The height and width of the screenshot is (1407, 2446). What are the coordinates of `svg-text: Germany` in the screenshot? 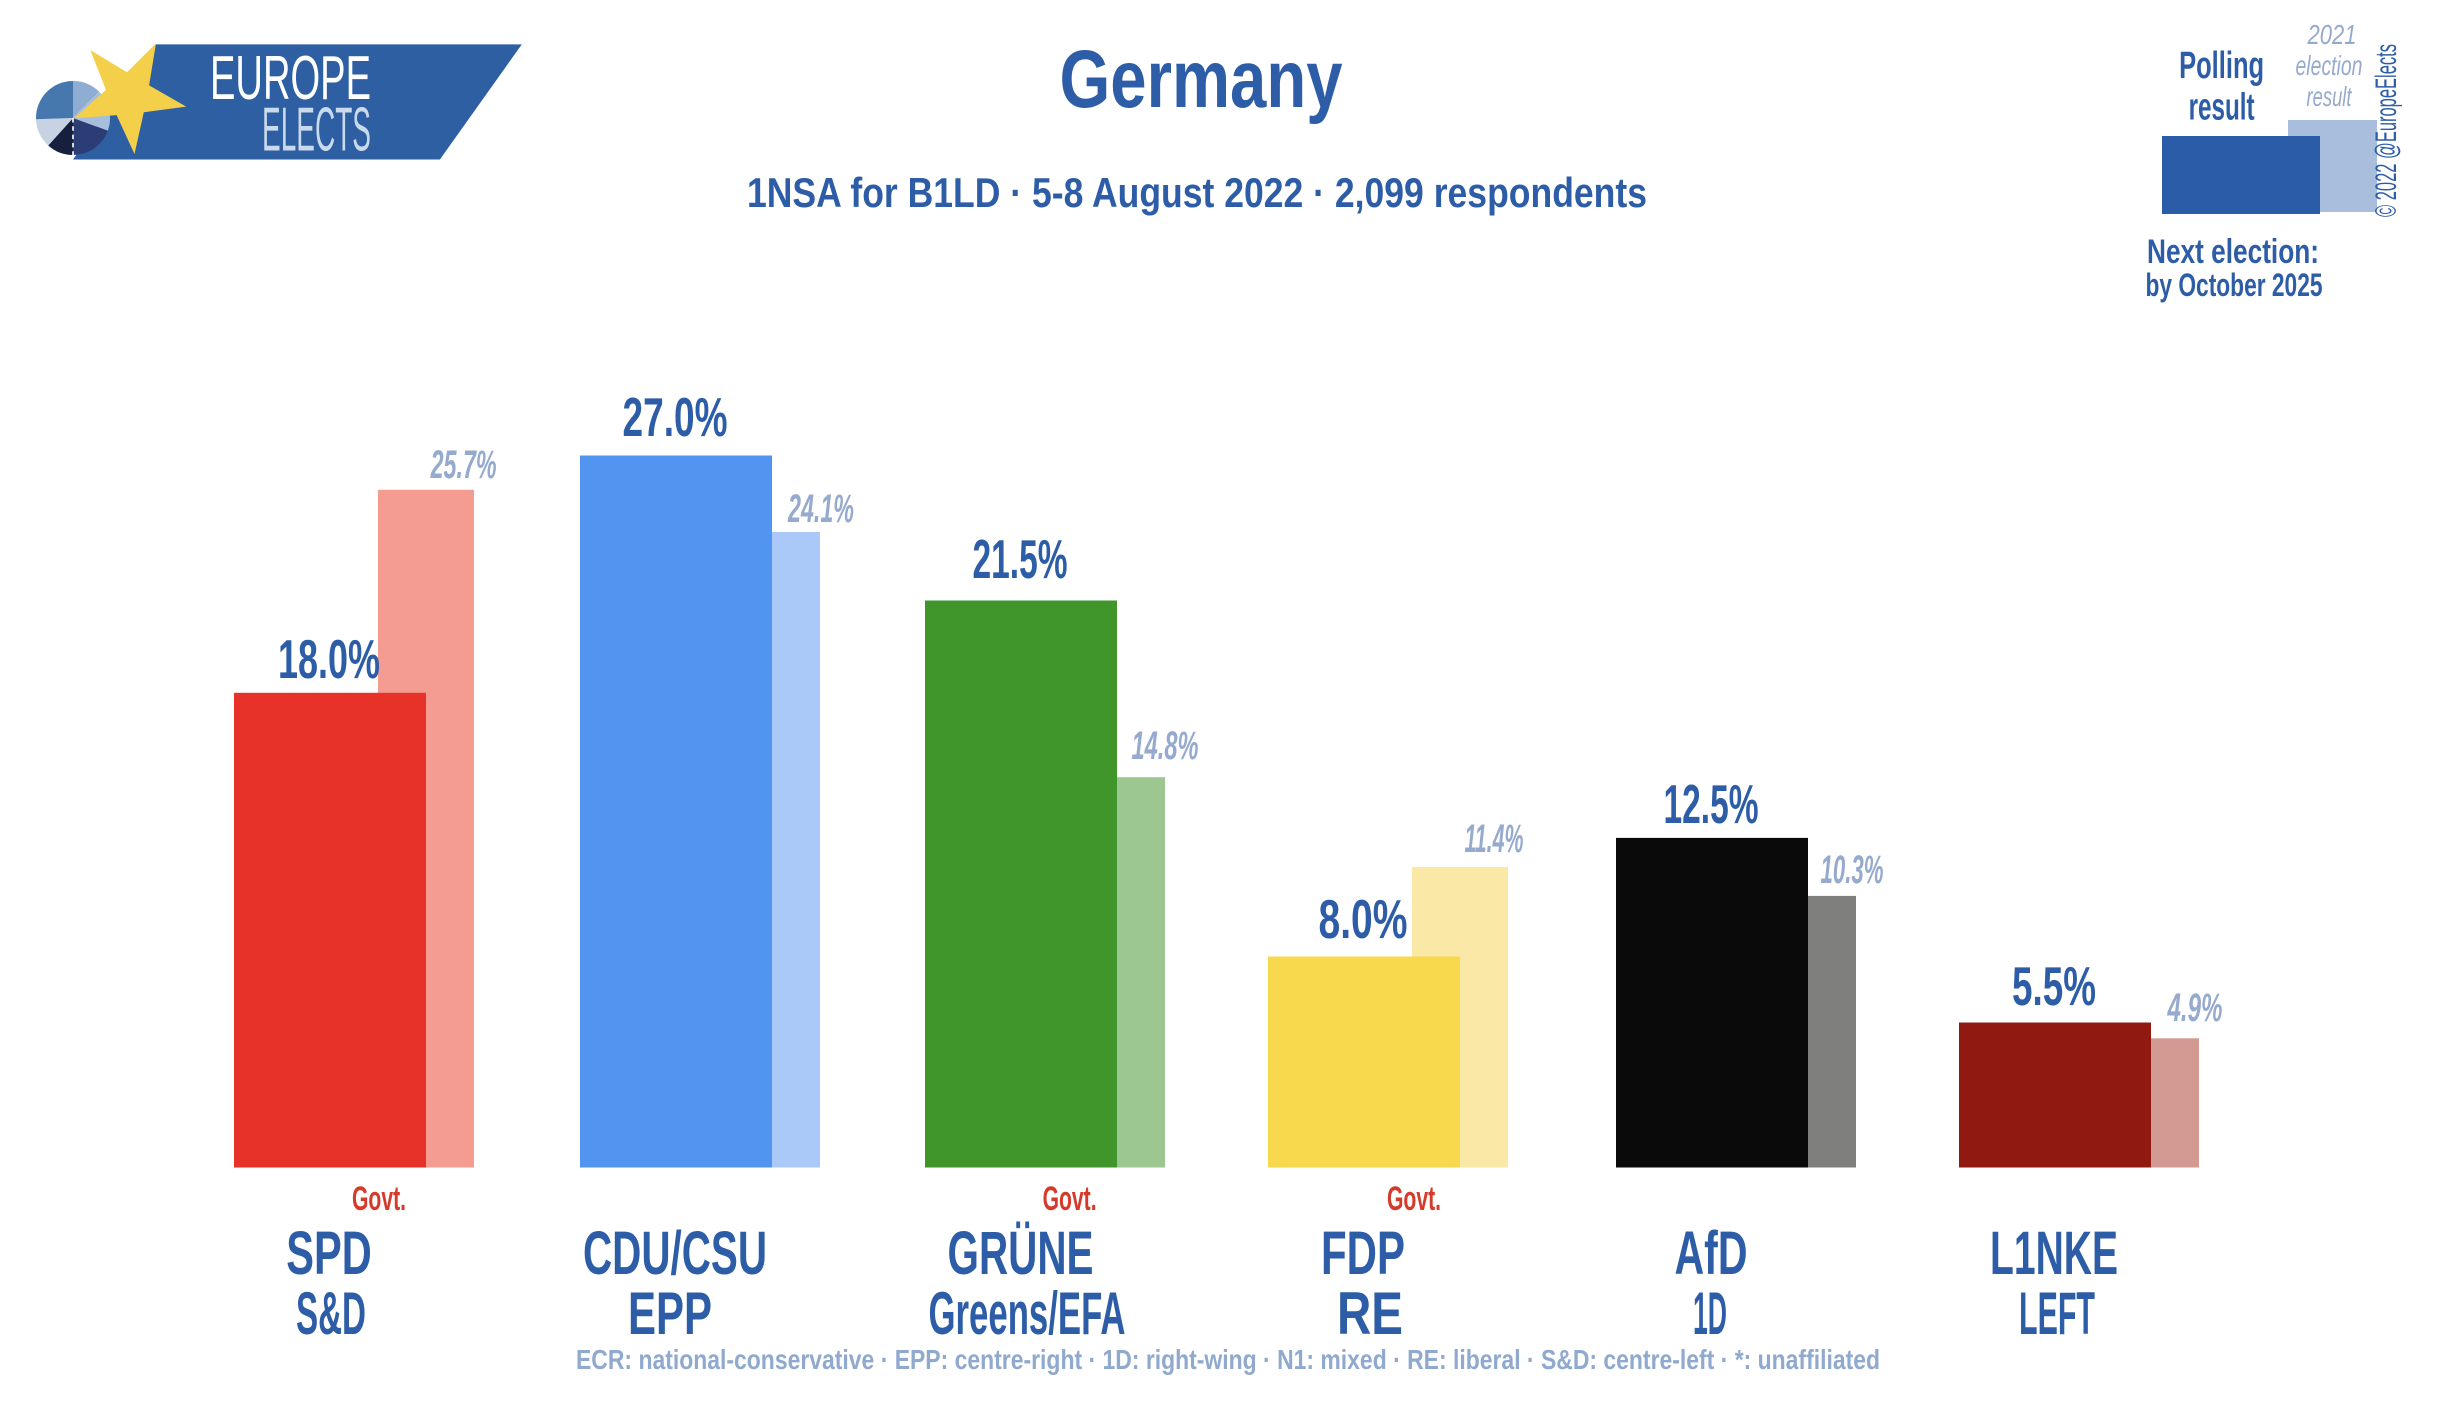 It's located at (1201, 79).